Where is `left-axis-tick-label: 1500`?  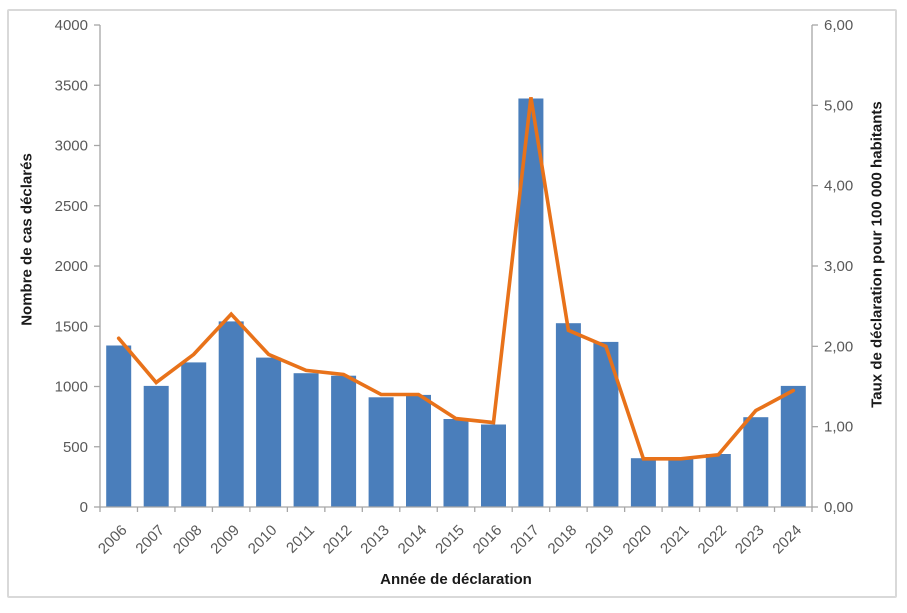
left-axis-tick-label: 1500 is located at coordinates (71, 326).